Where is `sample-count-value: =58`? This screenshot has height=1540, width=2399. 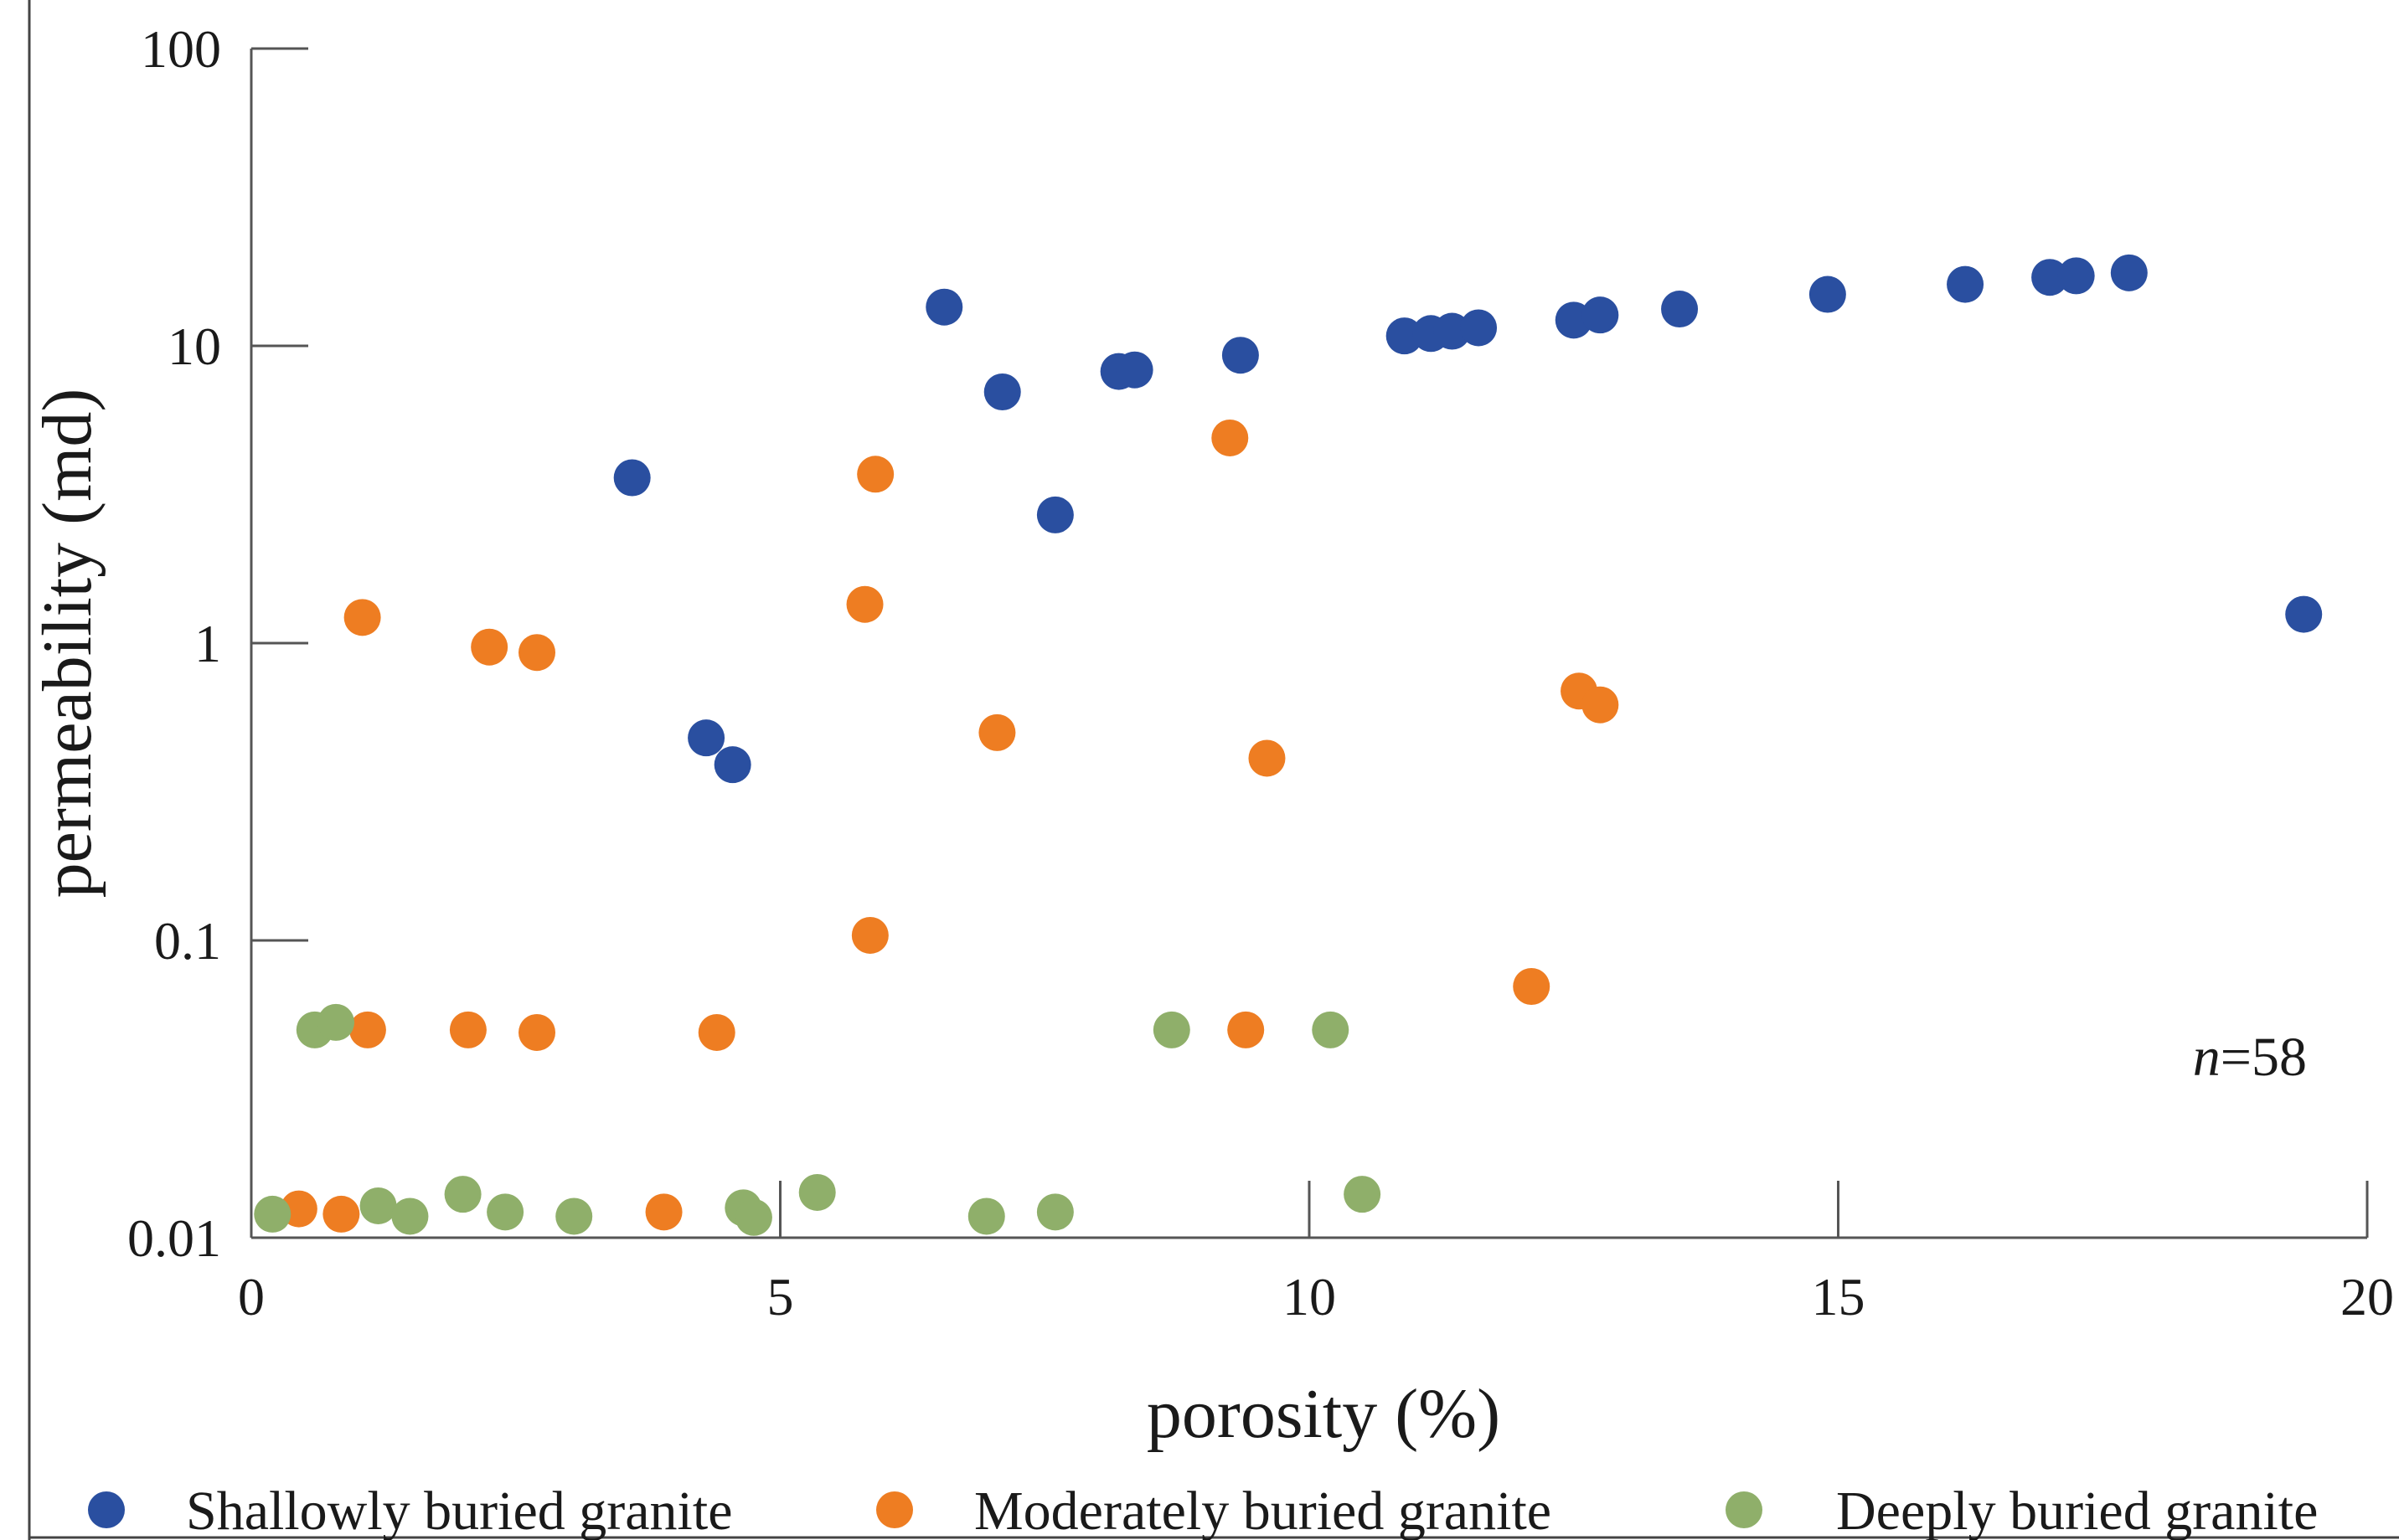
sample-count-value: =58 is located at coordinates (2264, 1057).